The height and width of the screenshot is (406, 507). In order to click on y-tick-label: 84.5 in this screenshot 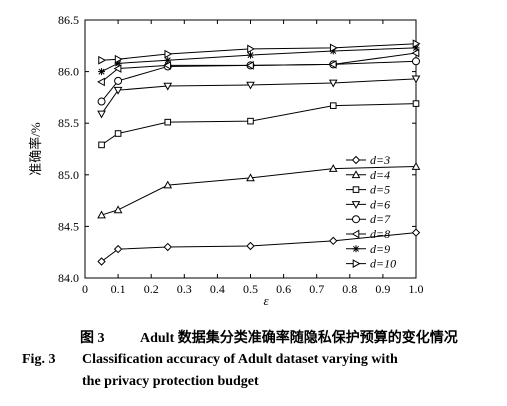, I will do `click(68, 226)`.